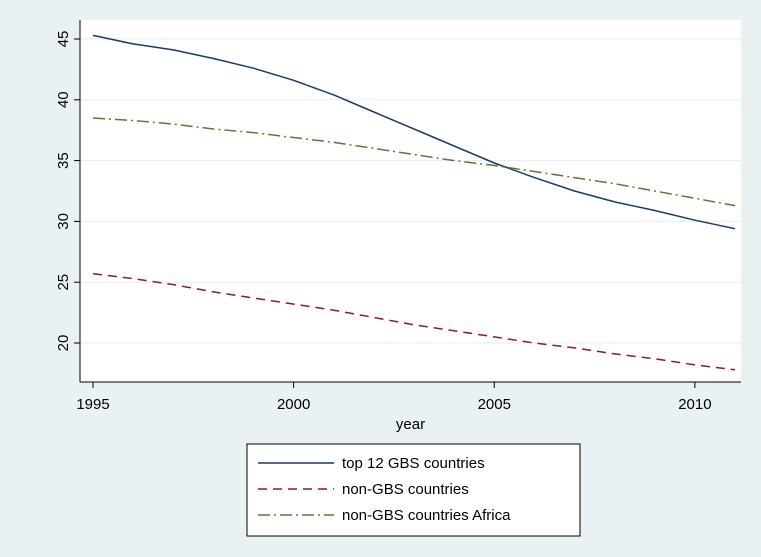 This screenshot has width=761, height=557. I want to click on x-tick-label: 1995, so click(92, 404).